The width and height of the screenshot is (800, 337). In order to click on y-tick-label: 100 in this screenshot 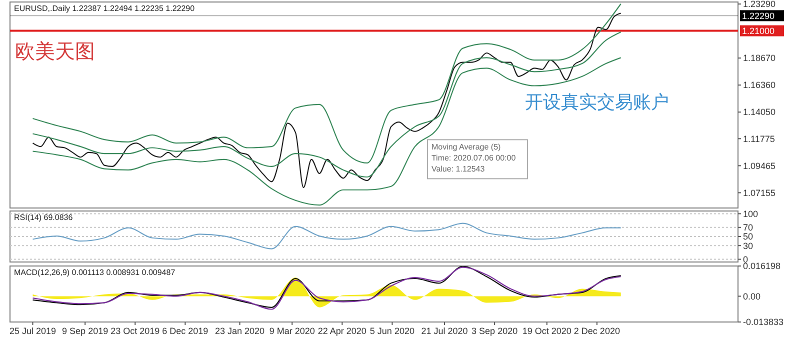, I will do `click(750, 213)`.